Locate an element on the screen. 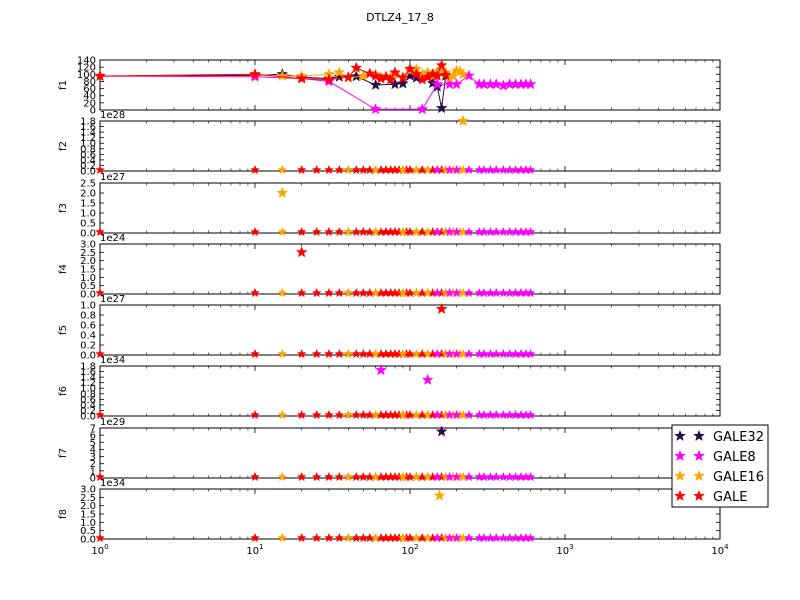 This screenshot has height=600, width=800. y-axis-exponent: 1e27 is located at coordinates (112, 299).